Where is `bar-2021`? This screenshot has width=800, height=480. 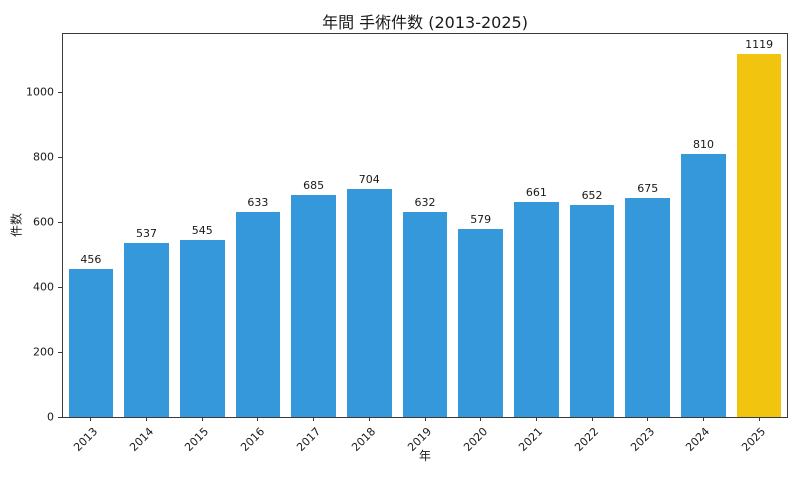 bar-2021 is located at coordinates (536, 309).